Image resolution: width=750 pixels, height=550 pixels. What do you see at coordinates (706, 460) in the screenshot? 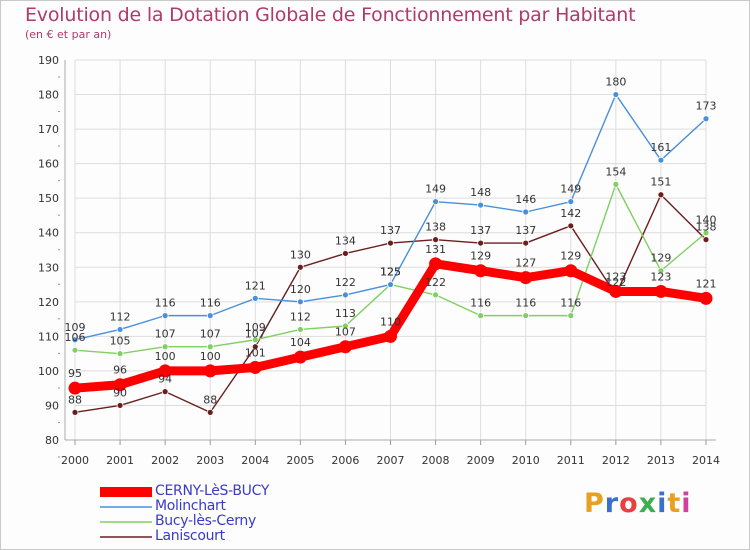
I see `x-tick-label: 2014` at bounding box center [706, 460].